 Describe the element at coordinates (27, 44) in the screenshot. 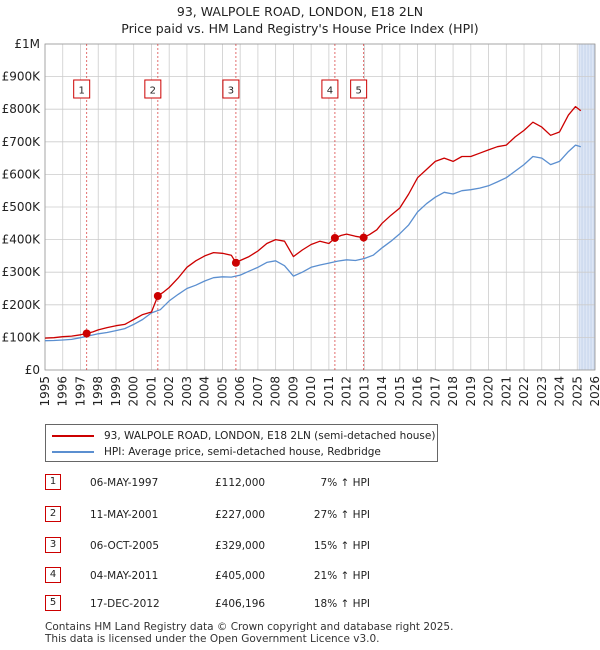

I see `y-tick-label: £1M` at that location.